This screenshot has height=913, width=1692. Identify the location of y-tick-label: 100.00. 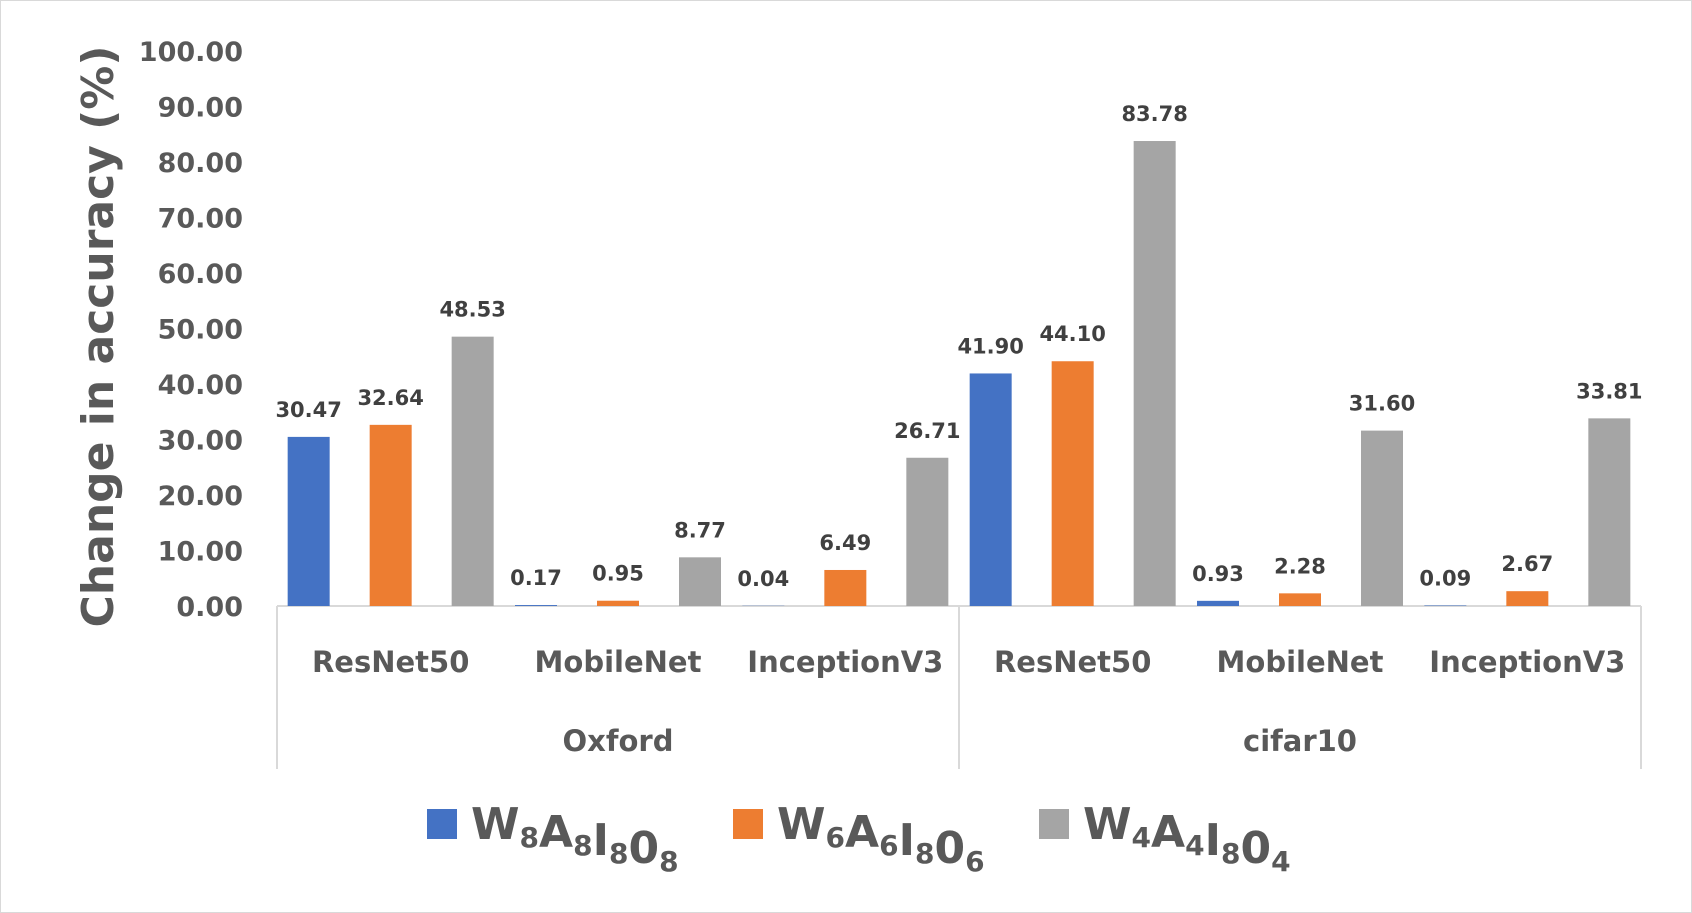
(191, 52).